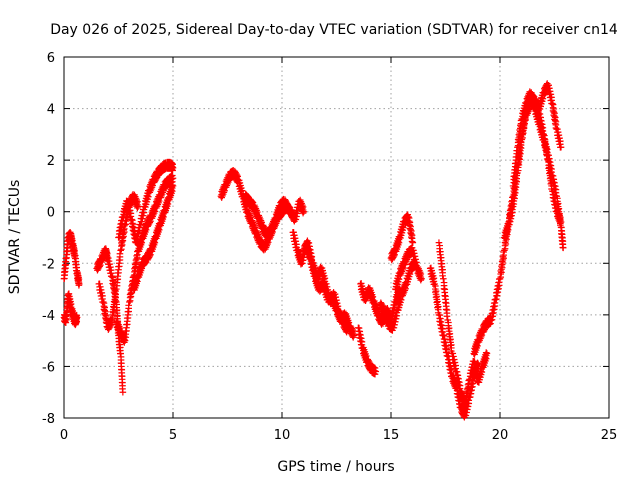 The width and height of the screenshot is (640, 480). Describe the element at coordinates (48, 264) in the screenshot. I see `y-tick-label: -2` at that location.